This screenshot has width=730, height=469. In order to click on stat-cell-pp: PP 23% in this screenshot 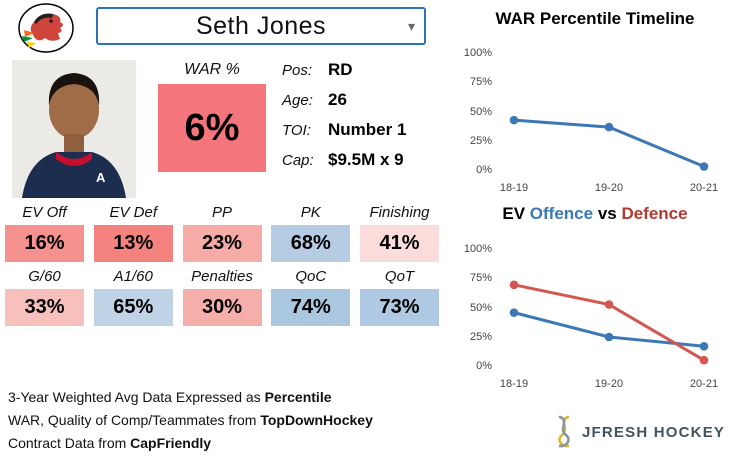, I will do `click(222, 233)`.